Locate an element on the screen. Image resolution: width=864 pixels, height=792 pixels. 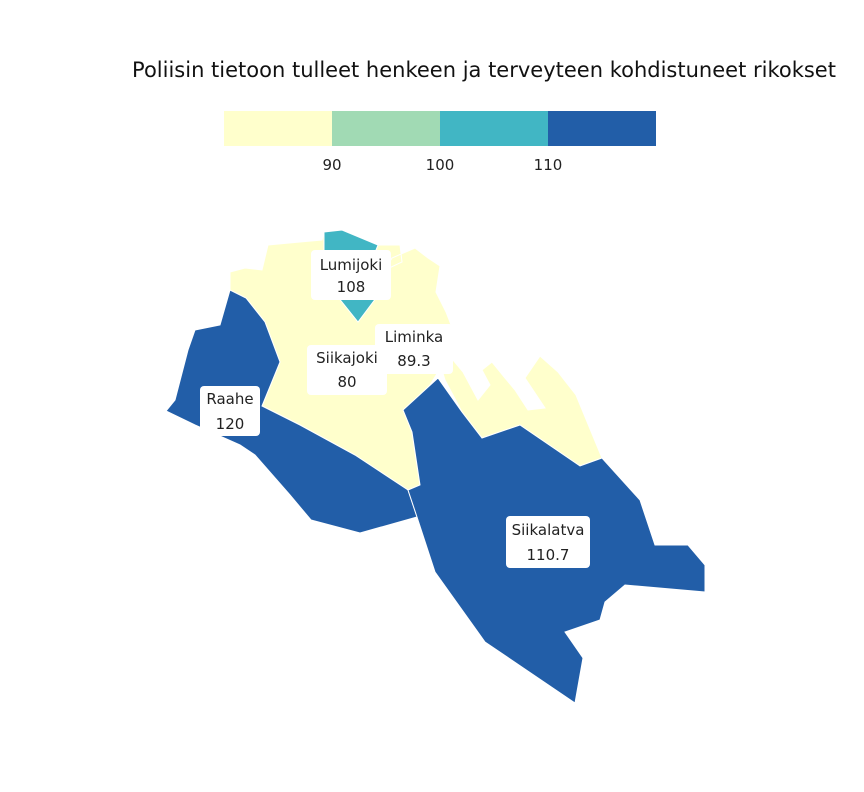
label-lumijoki: Lumijoki 108 is located at coordinates (351, 275).